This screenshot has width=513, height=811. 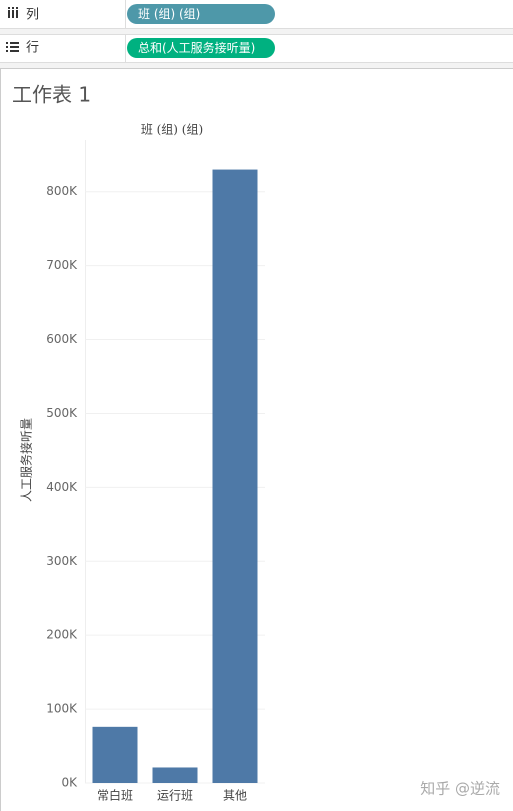 What do you see at coordinates (26, 460) in the screenshot?
I see `y-axis-title: 人工服务接听量` at bounding box center [26, 460].